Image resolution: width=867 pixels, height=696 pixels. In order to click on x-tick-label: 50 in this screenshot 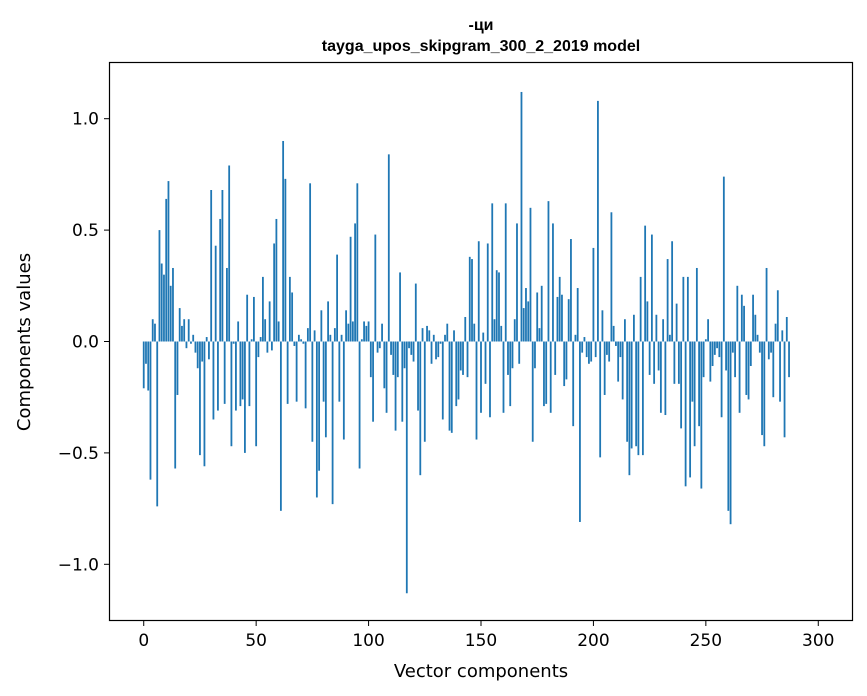, I will do `click(256, 641)`.